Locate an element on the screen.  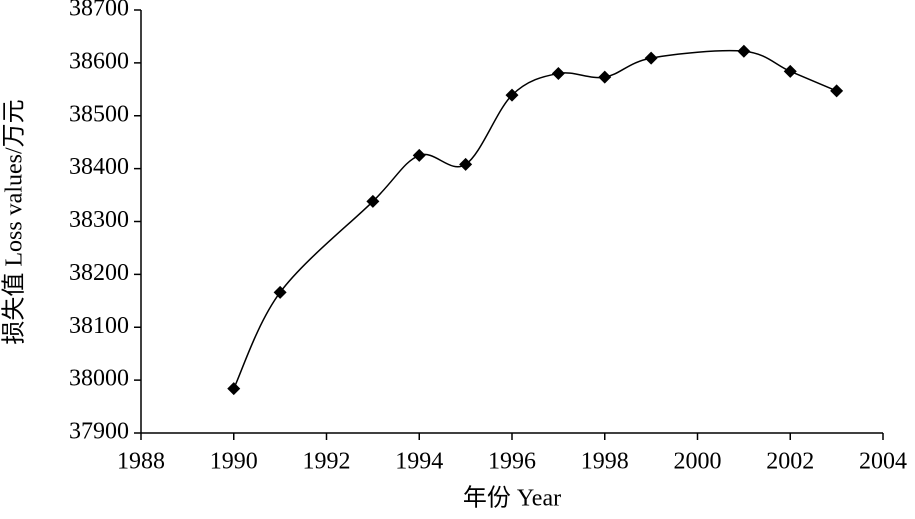
y-tick-label: 38300 is located at coordinates (99, 220).